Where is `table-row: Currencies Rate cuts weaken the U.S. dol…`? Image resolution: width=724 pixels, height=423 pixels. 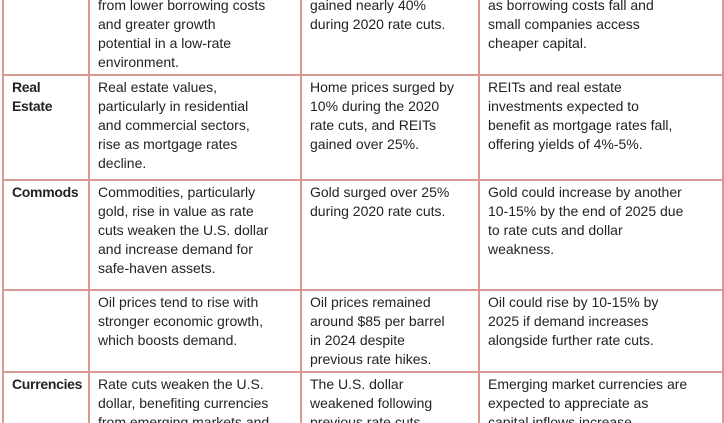
table-row: Currencies Rate cuts weaken the U.S. dol… is located at coordinates (363, 397).